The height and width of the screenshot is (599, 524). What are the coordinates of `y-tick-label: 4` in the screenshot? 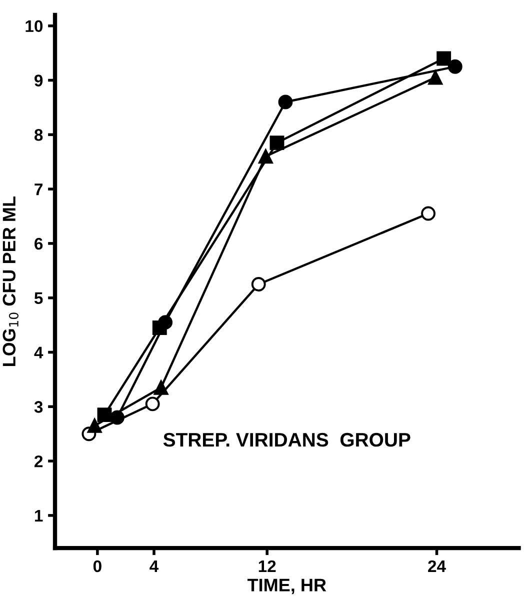 It's located at (39, 352).